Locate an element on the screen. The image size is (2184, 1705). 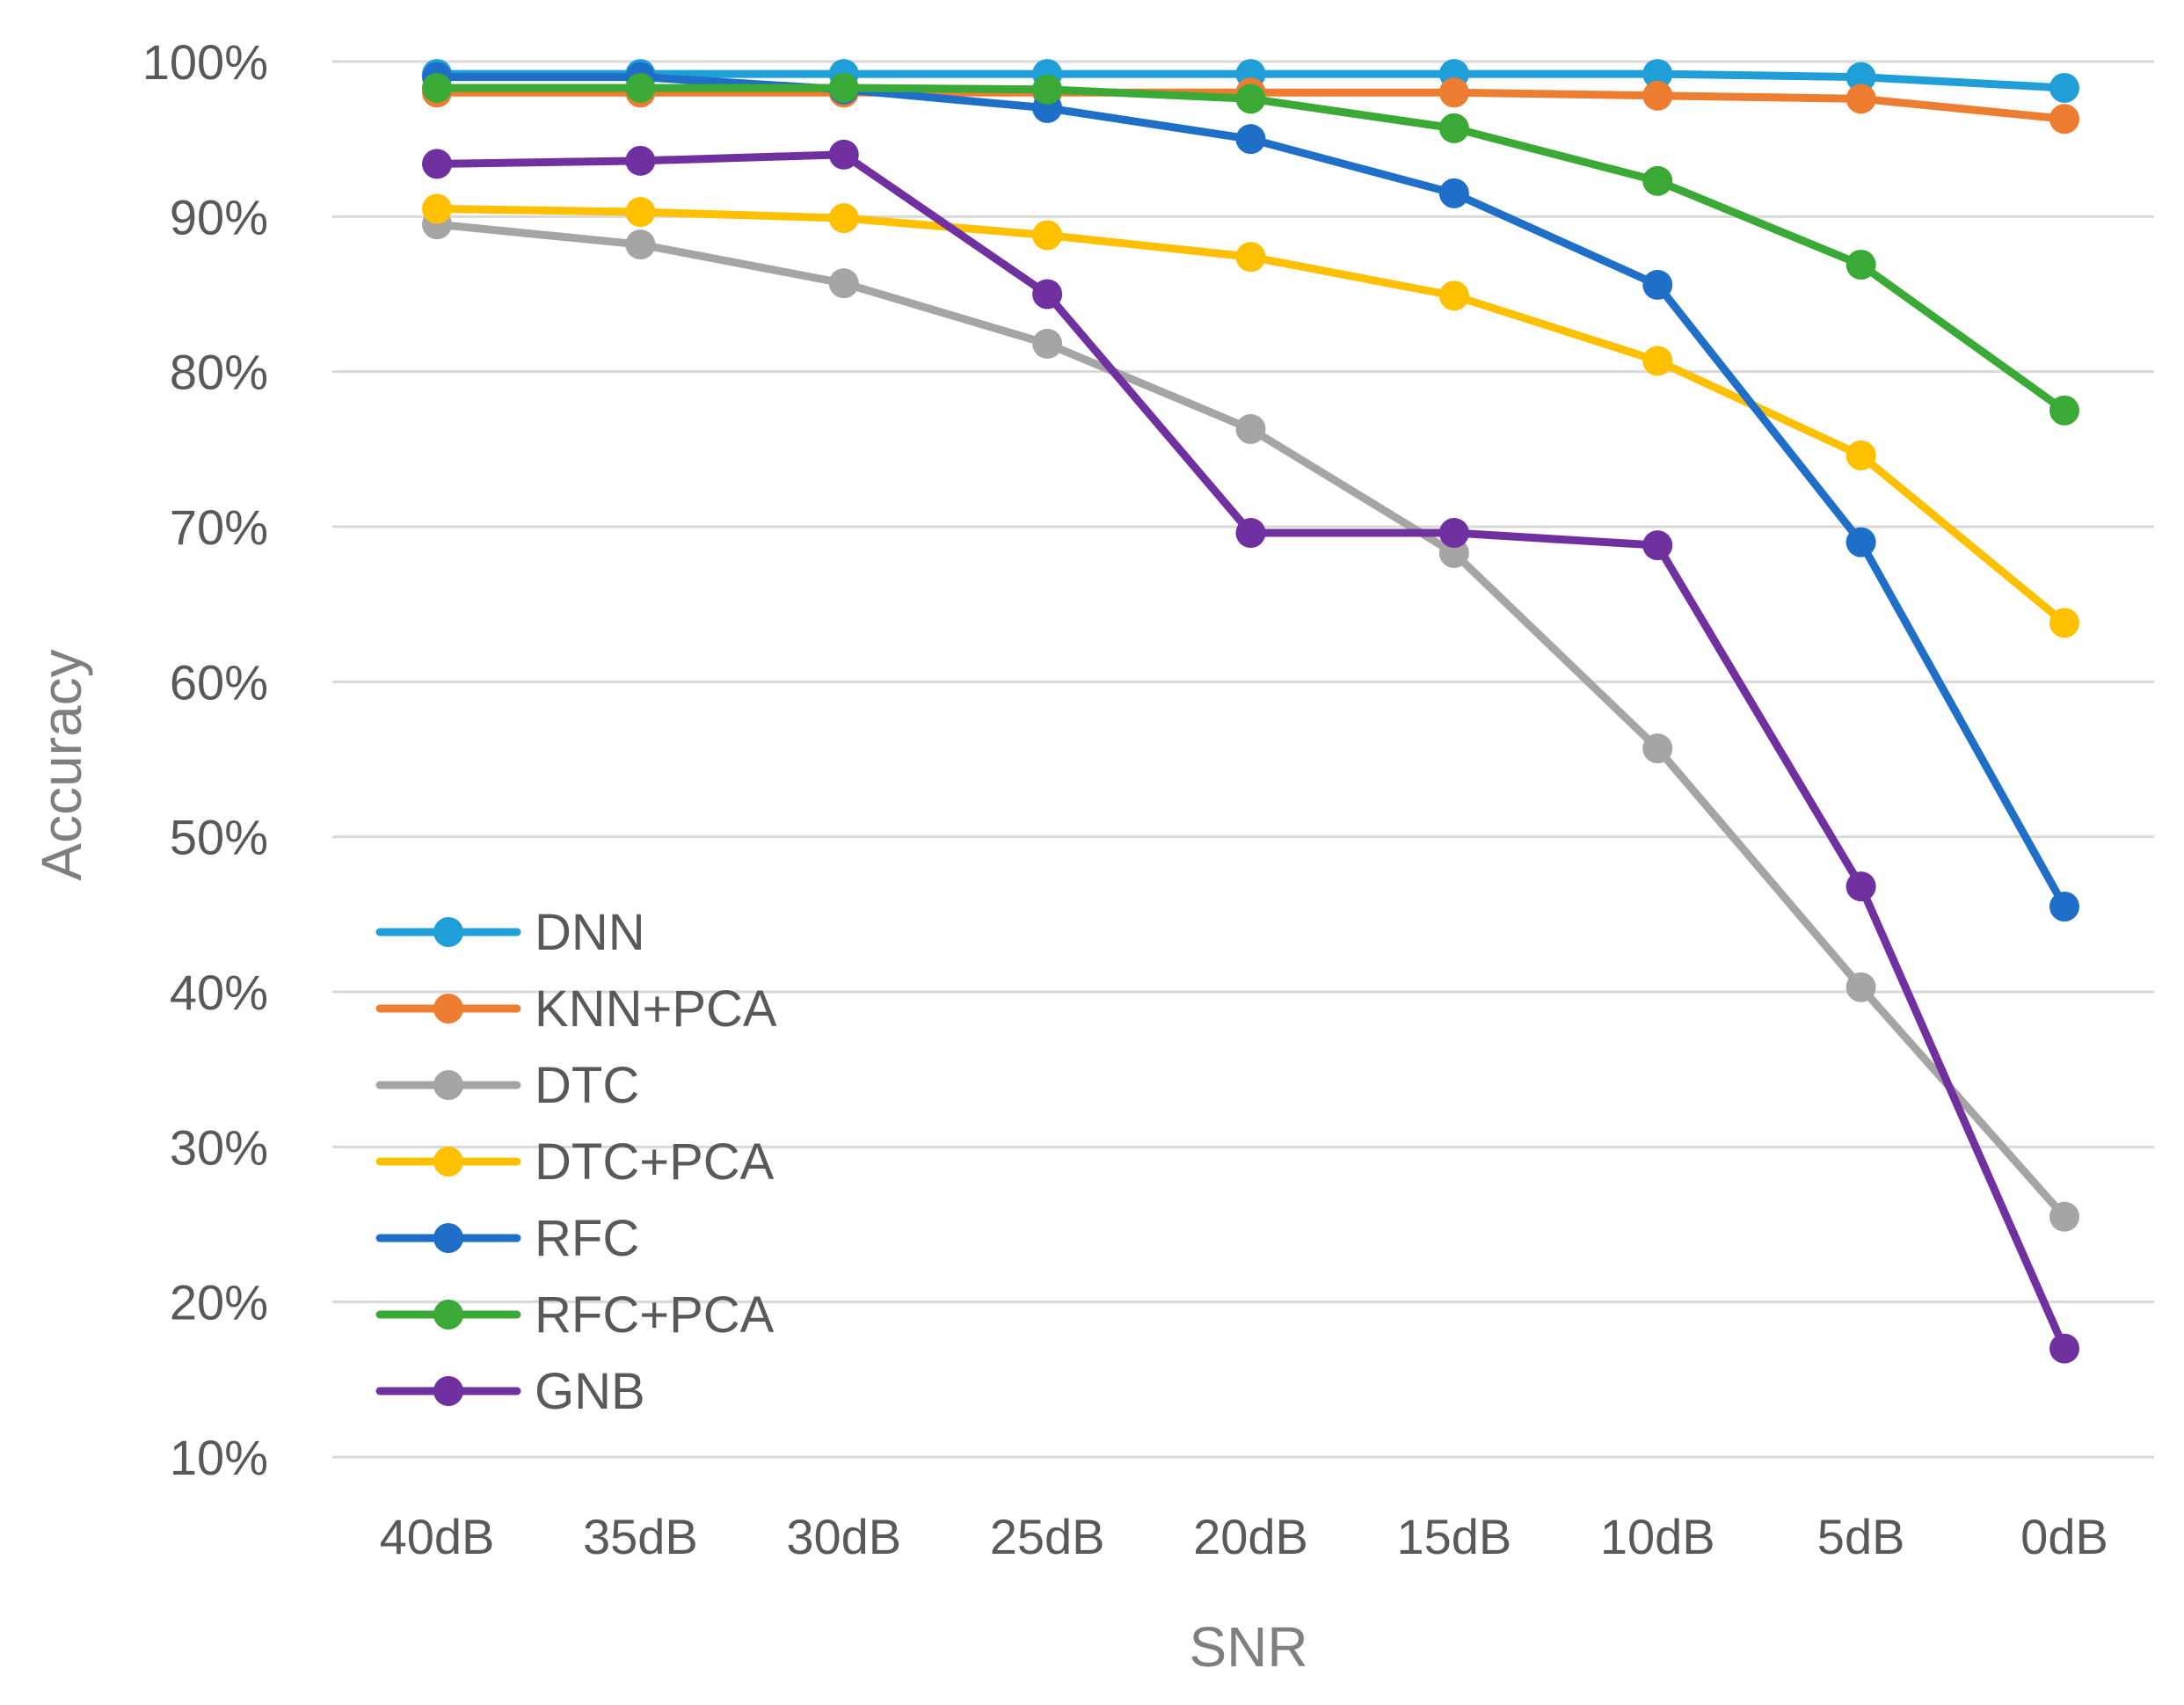
y-tick-label: 100% is located at coordinates (205, 62).